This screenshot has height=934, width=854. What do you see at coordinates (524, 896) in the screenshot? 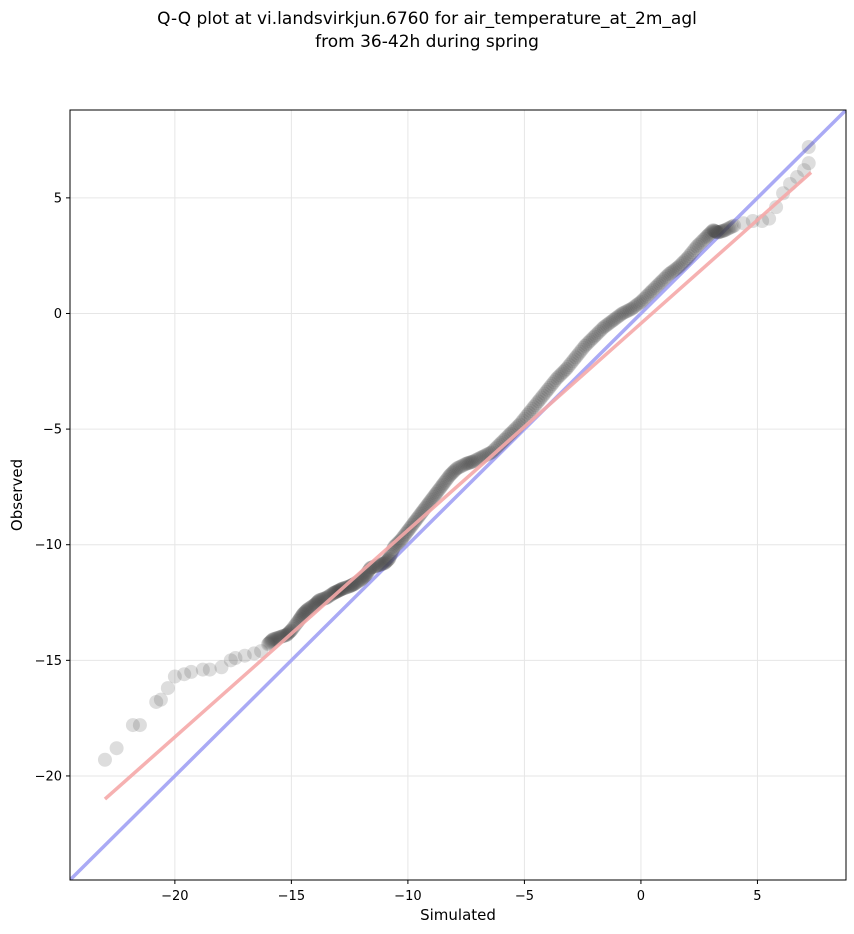
I see `x-tick-label: −5` at bounding box center [524, 896].